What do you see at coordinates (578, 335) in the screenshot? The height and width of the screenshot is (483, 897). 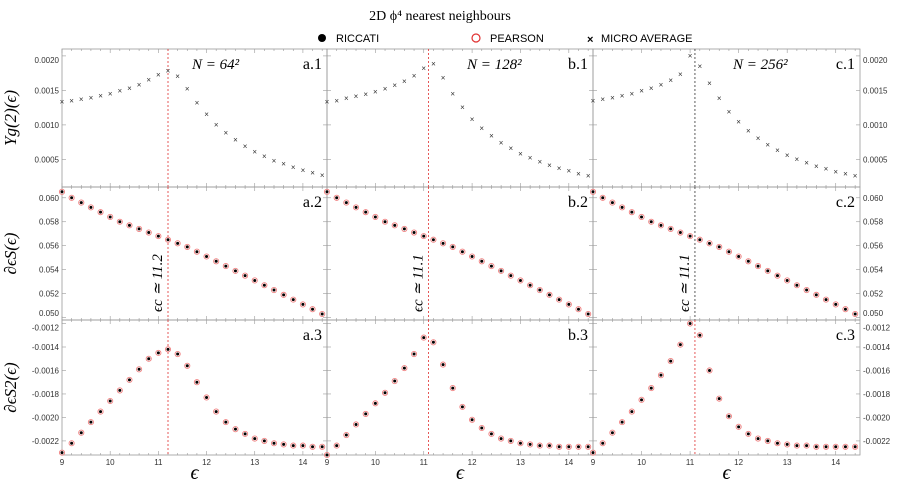 I see `panel-label: b.3` at bounding box center [578, 335].